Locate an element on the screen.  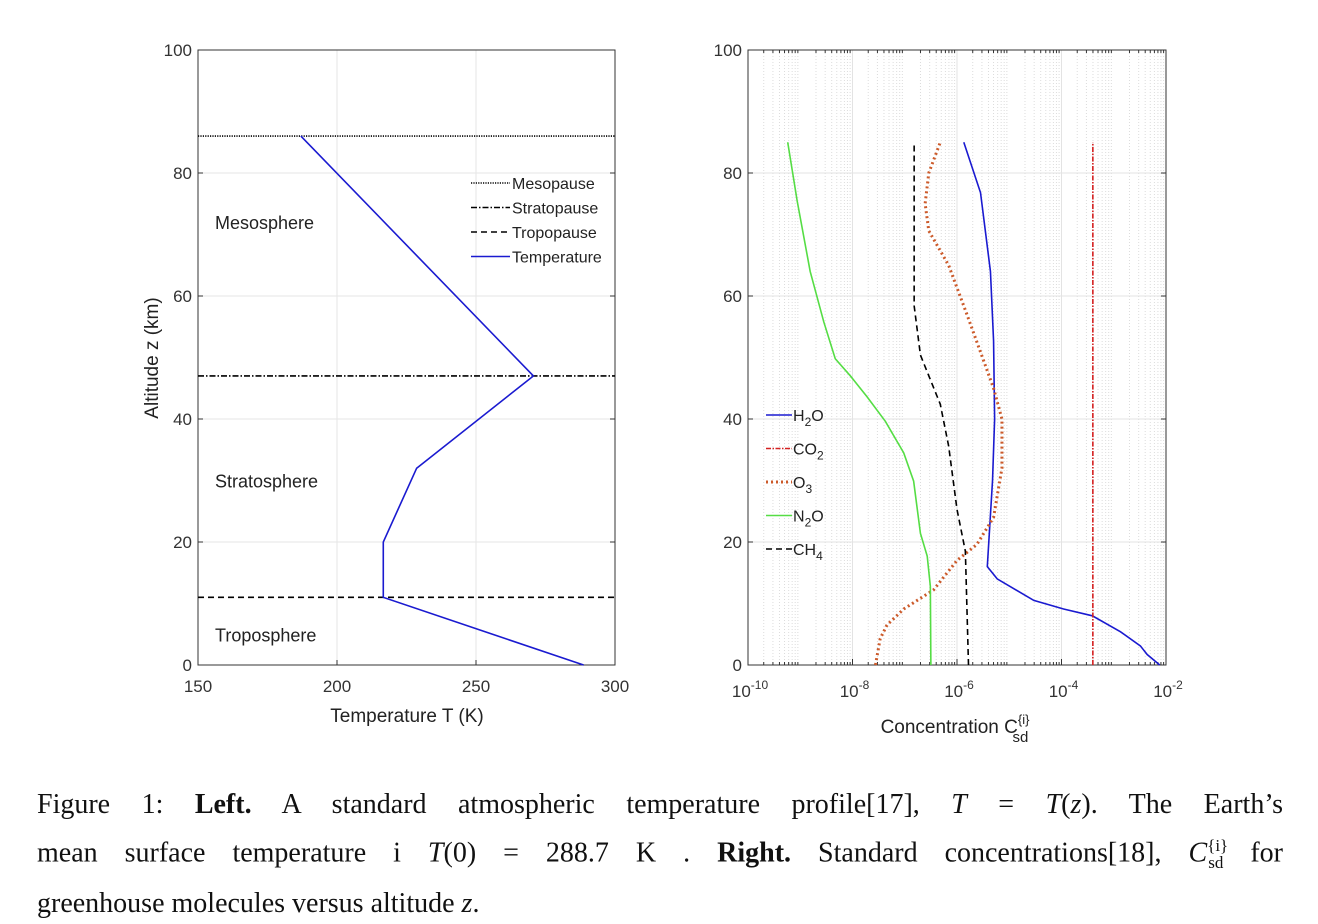
caption-segment: sd is located at coordinates (1216, 862).